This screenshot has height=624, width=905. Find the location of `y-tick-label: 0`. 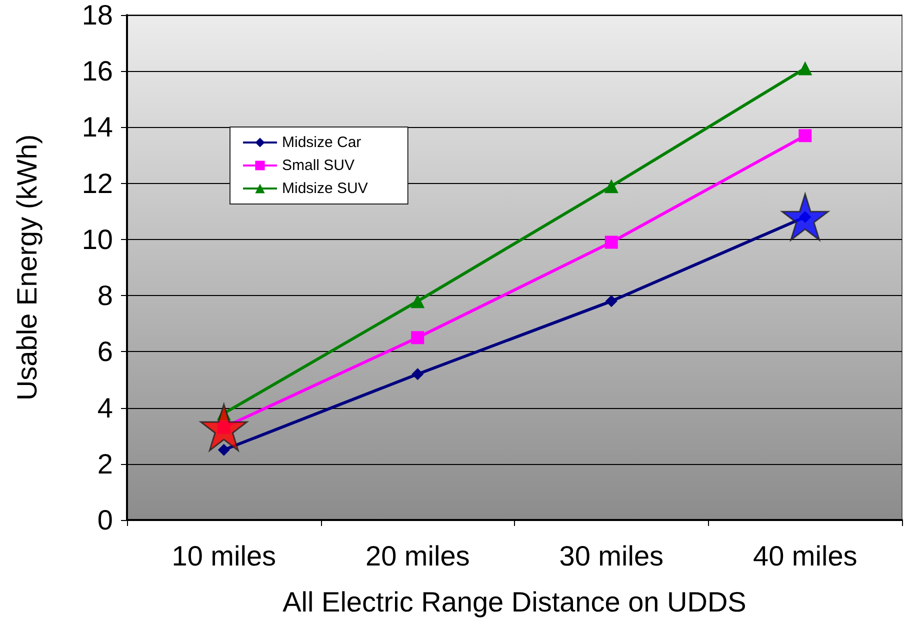

y-tick-label: 0 is located at coordinates (105, 520).